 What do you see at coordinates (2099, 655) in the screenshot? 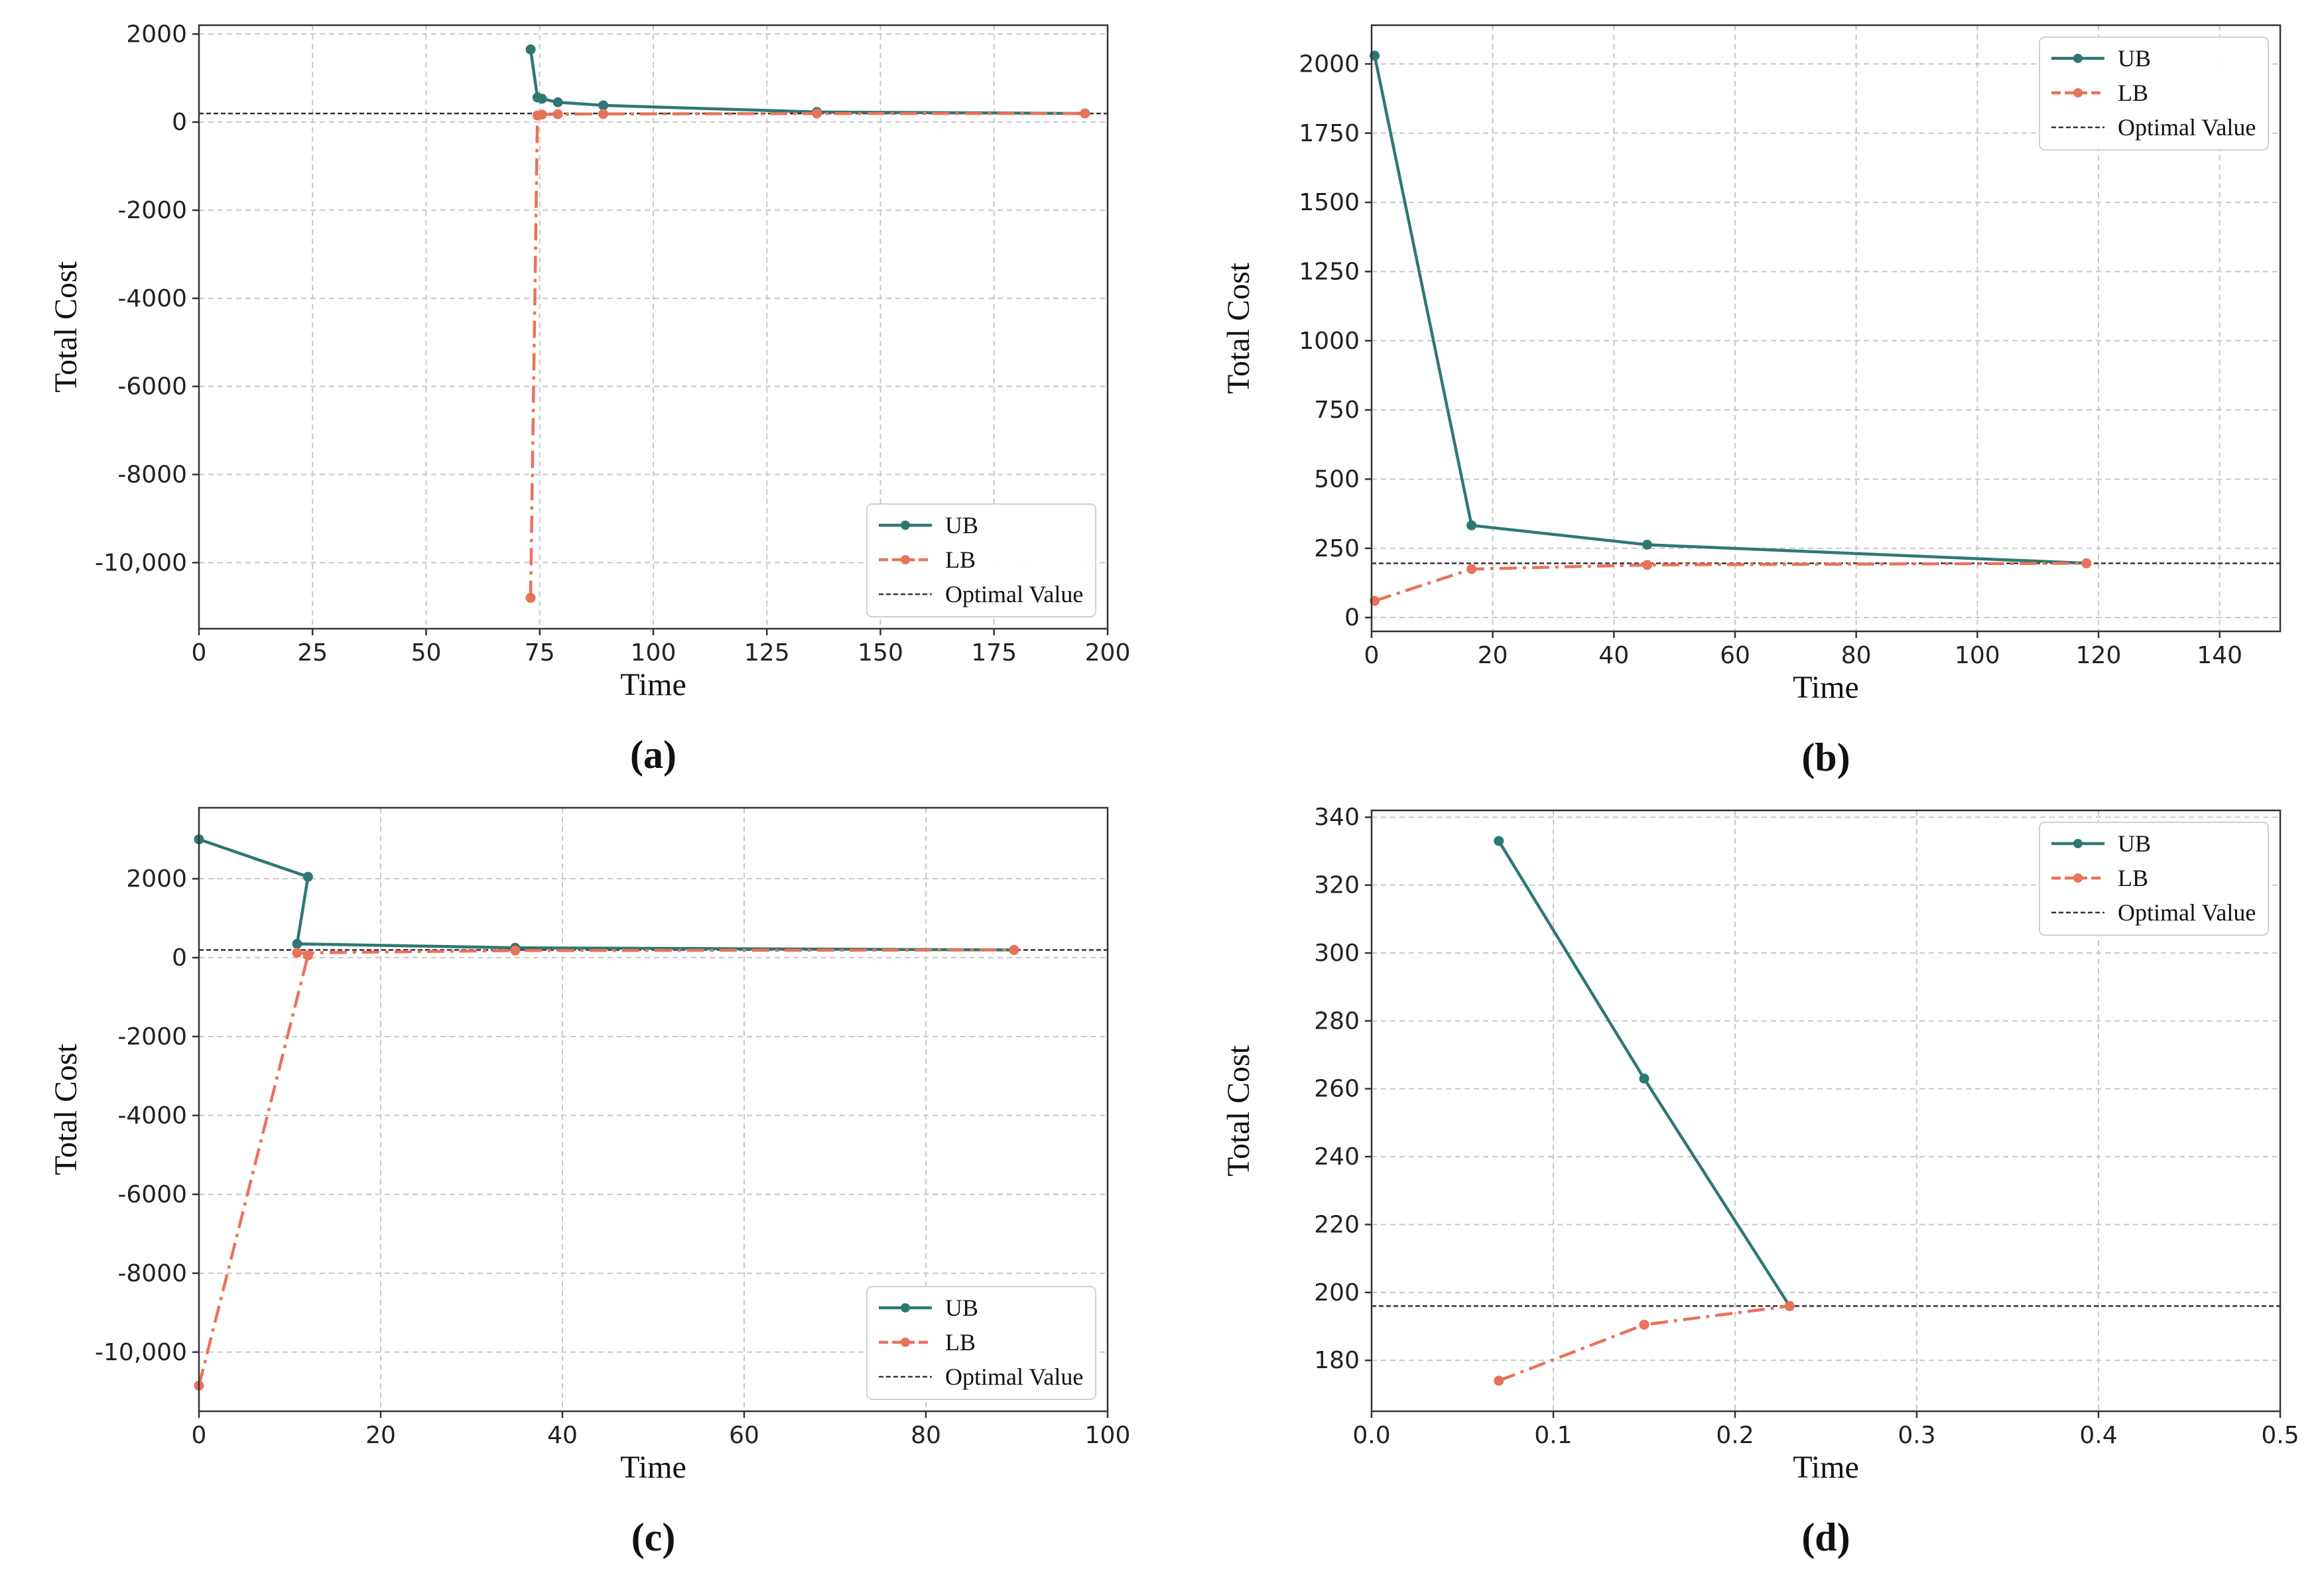
I see `x-tick-label: 120` at bounding box center [2099, 655].